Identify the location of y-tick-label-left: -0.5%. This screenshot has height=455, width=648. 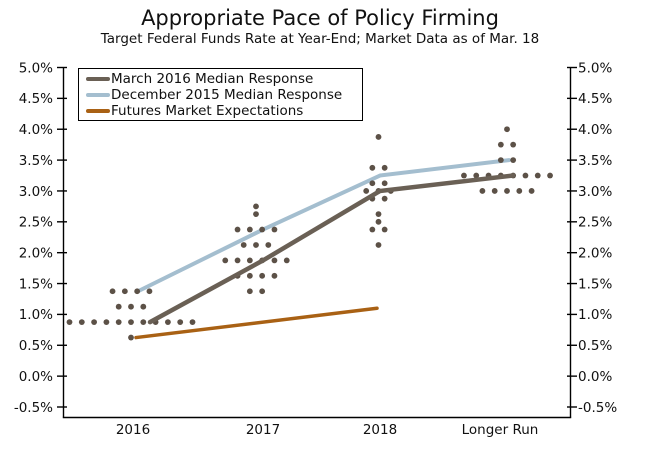
(33, 408).